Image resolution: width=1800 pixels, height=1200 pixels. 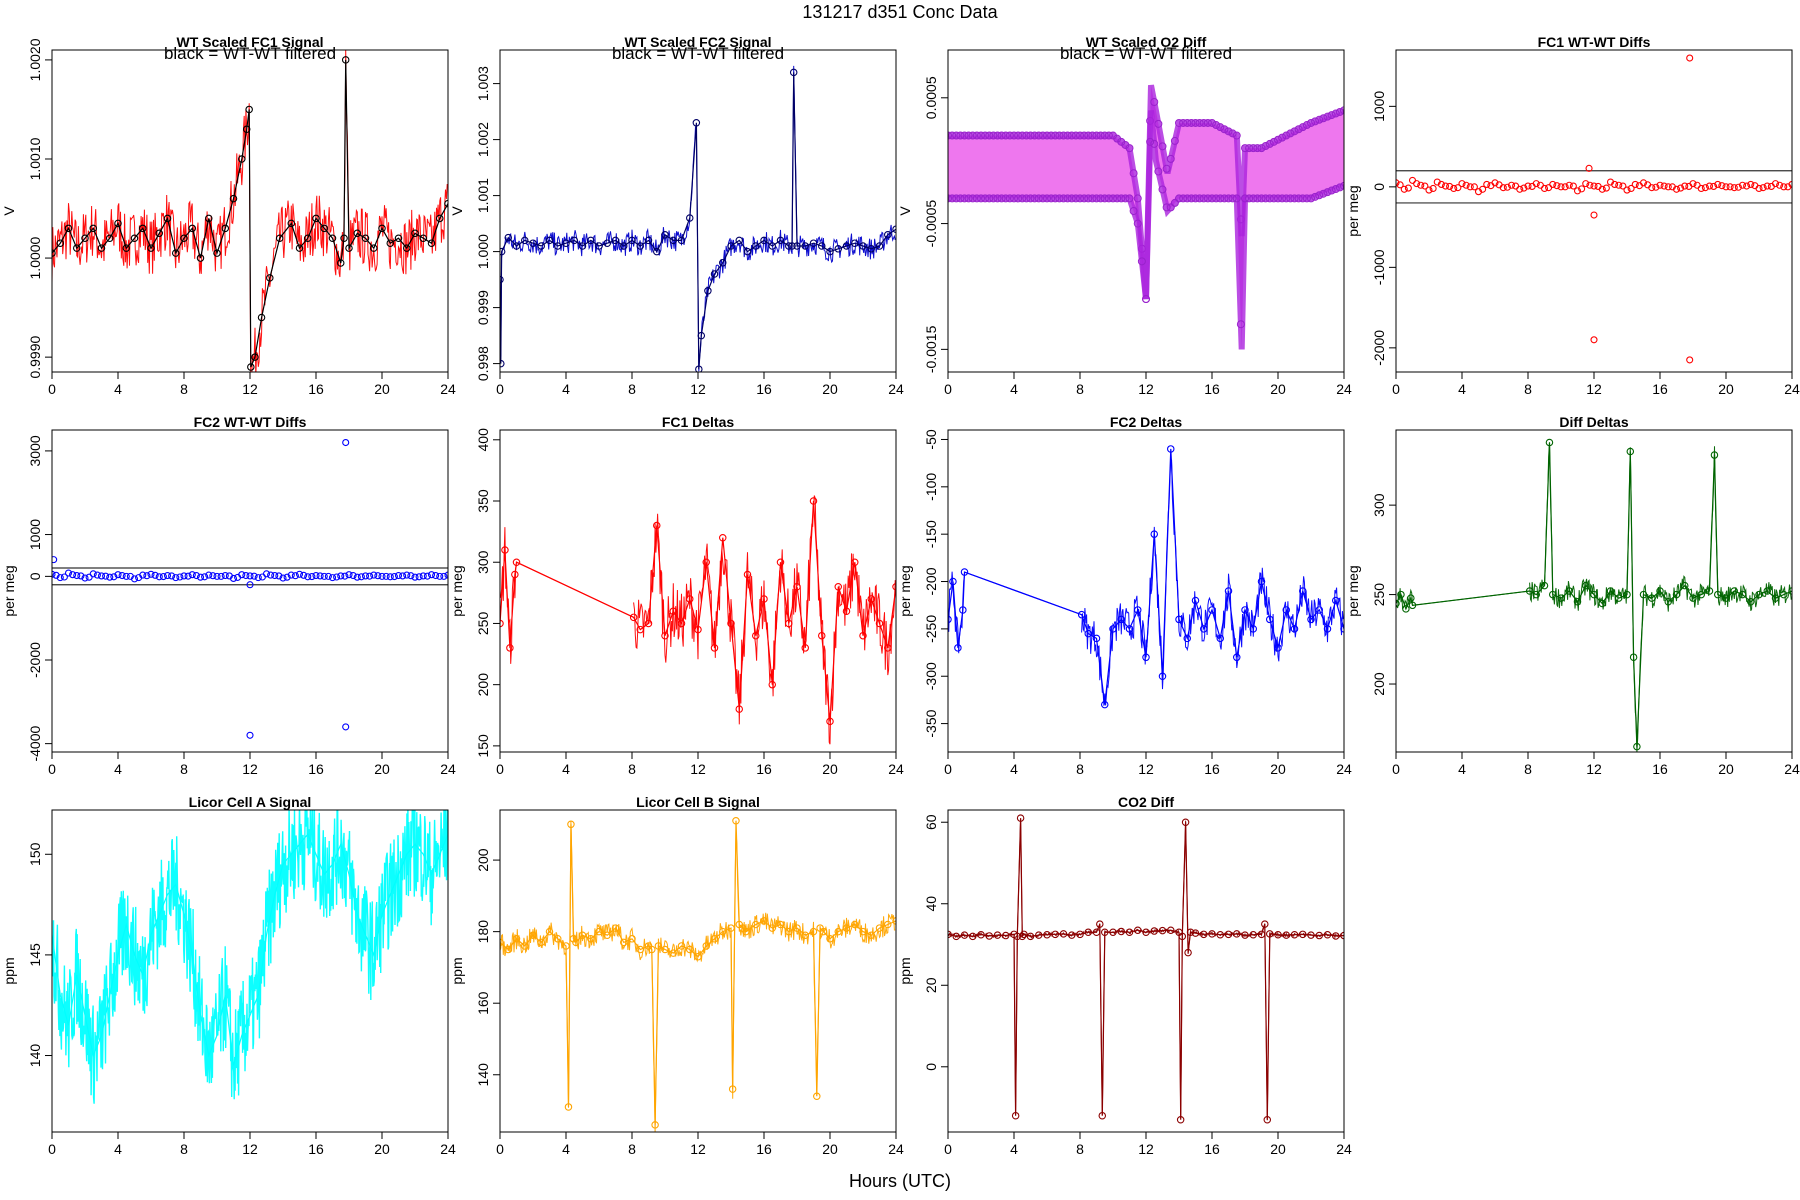 I want to click on fc1-wtwt-xtick-label-4: 16, so click(x=1660, y=389).